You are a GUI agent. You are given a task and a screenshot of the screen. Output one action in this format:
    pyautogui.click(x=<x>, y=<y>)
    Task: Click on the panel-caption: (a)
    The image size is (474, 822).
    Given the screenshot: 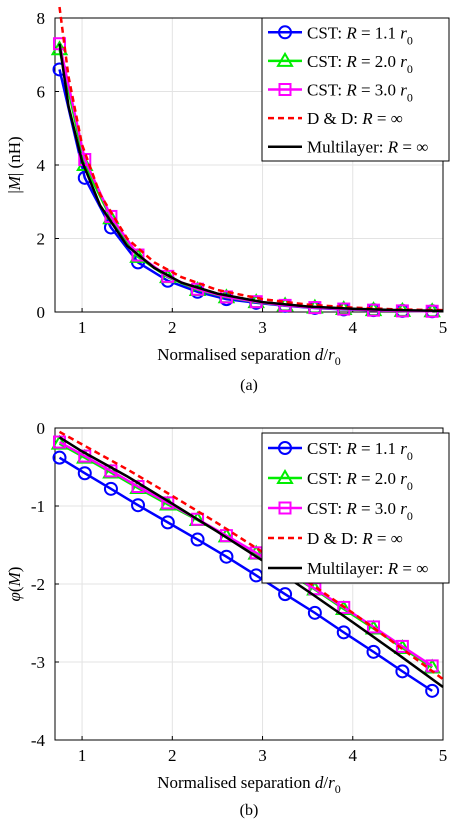 What is the action you would take?
    pyautogui.click(x=249, y=385)
    